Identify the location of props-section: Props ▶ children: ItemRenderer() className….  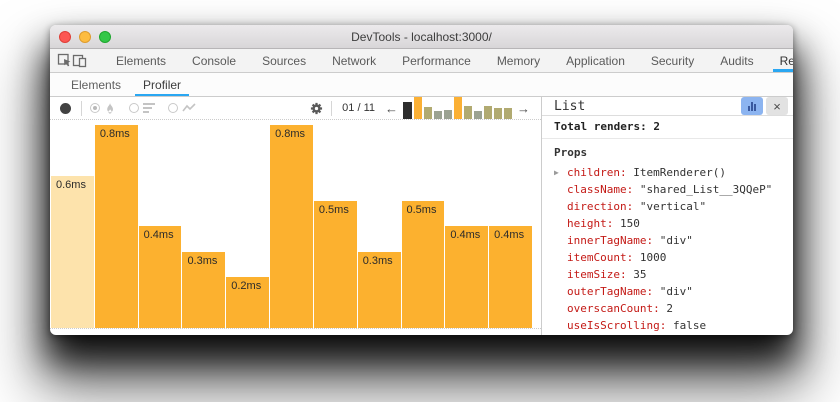
(667, 237).